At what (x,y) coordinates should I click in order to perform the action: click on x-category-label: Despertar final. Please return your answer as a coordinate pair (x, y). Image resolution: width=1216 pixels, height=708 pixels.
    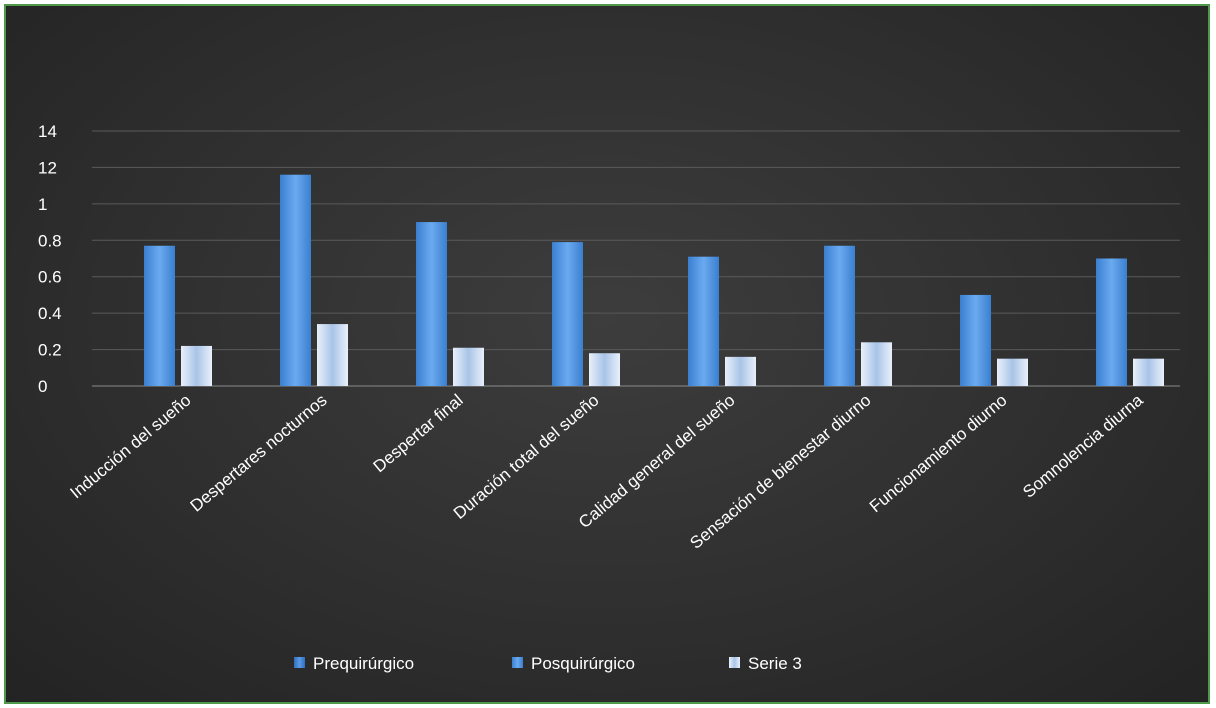
    Looking at the image, I should click on (418, 434).